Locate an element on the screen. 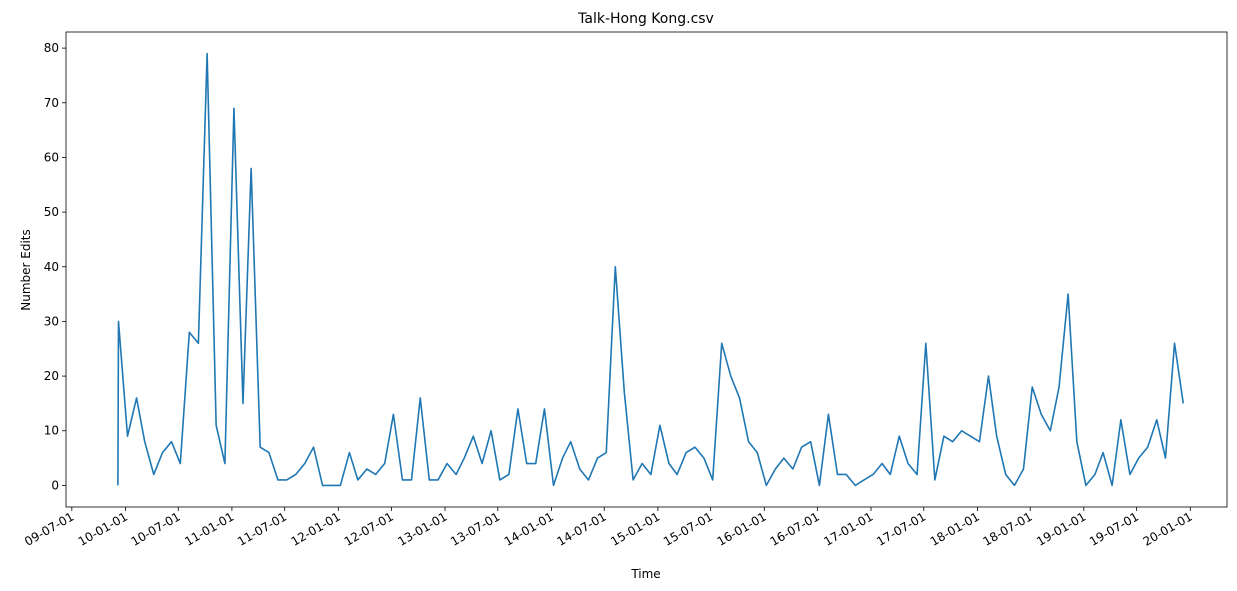 Image resolution: width=1237 pixels, height=591 pixels. y-tick-label: 80 is located at coordinates (51, 48).